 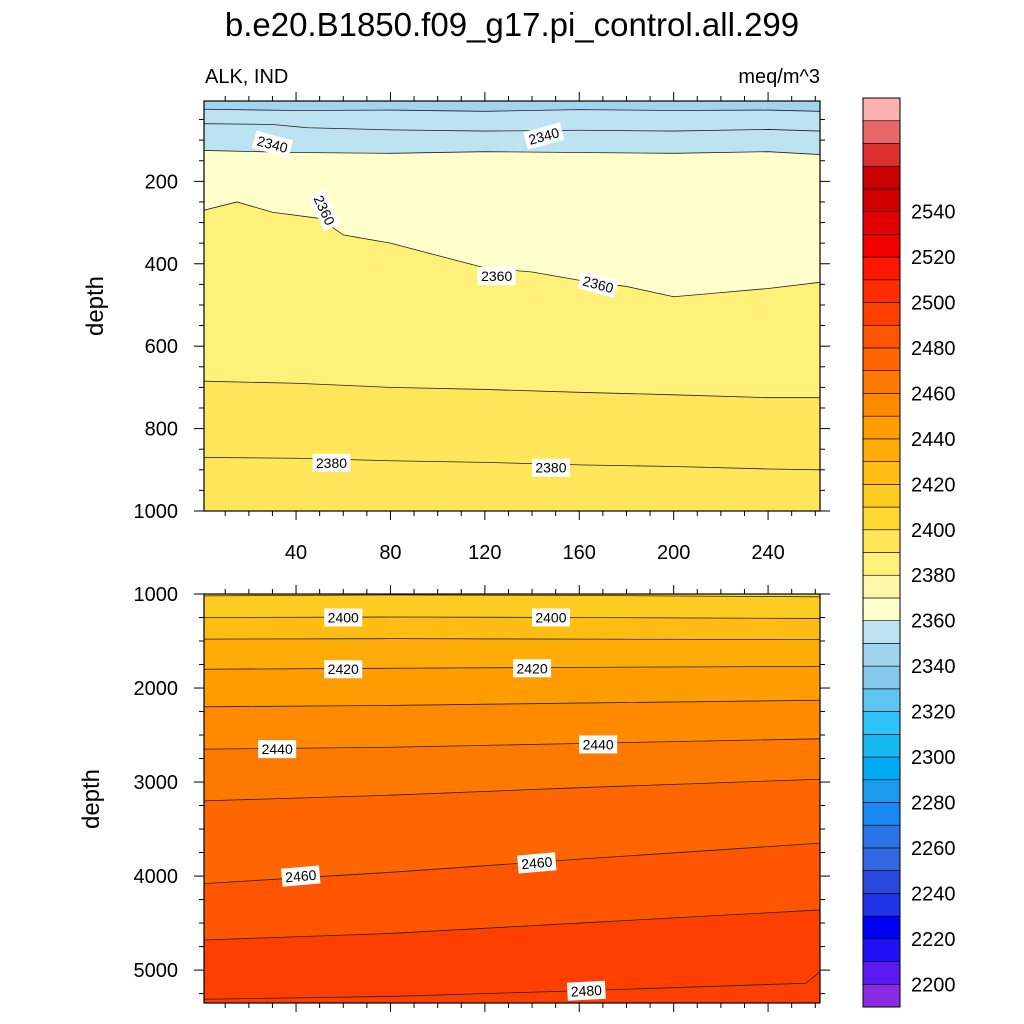 I want to click on x-tick-label: 80, so click(x=390, y=553).